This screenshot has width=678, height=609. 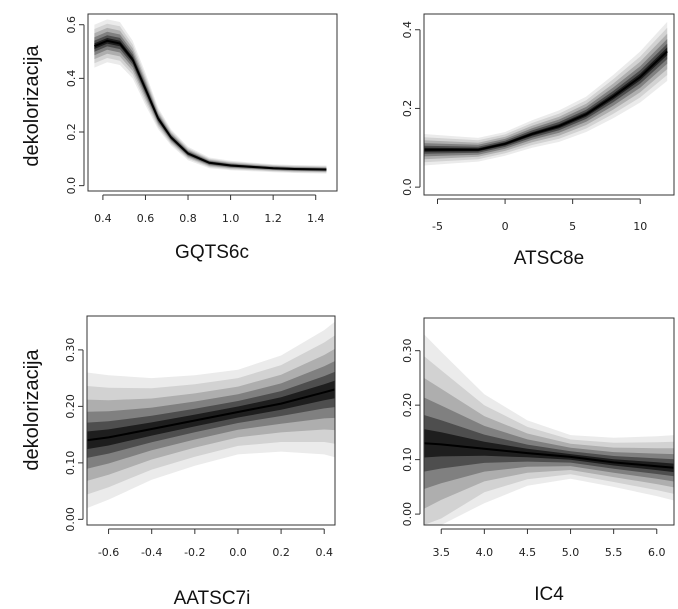 What do you see at coordinates (212, 598) in the screenshot?
I see `x-axis-label: AATSC7i` at bounding box center [212, 598].